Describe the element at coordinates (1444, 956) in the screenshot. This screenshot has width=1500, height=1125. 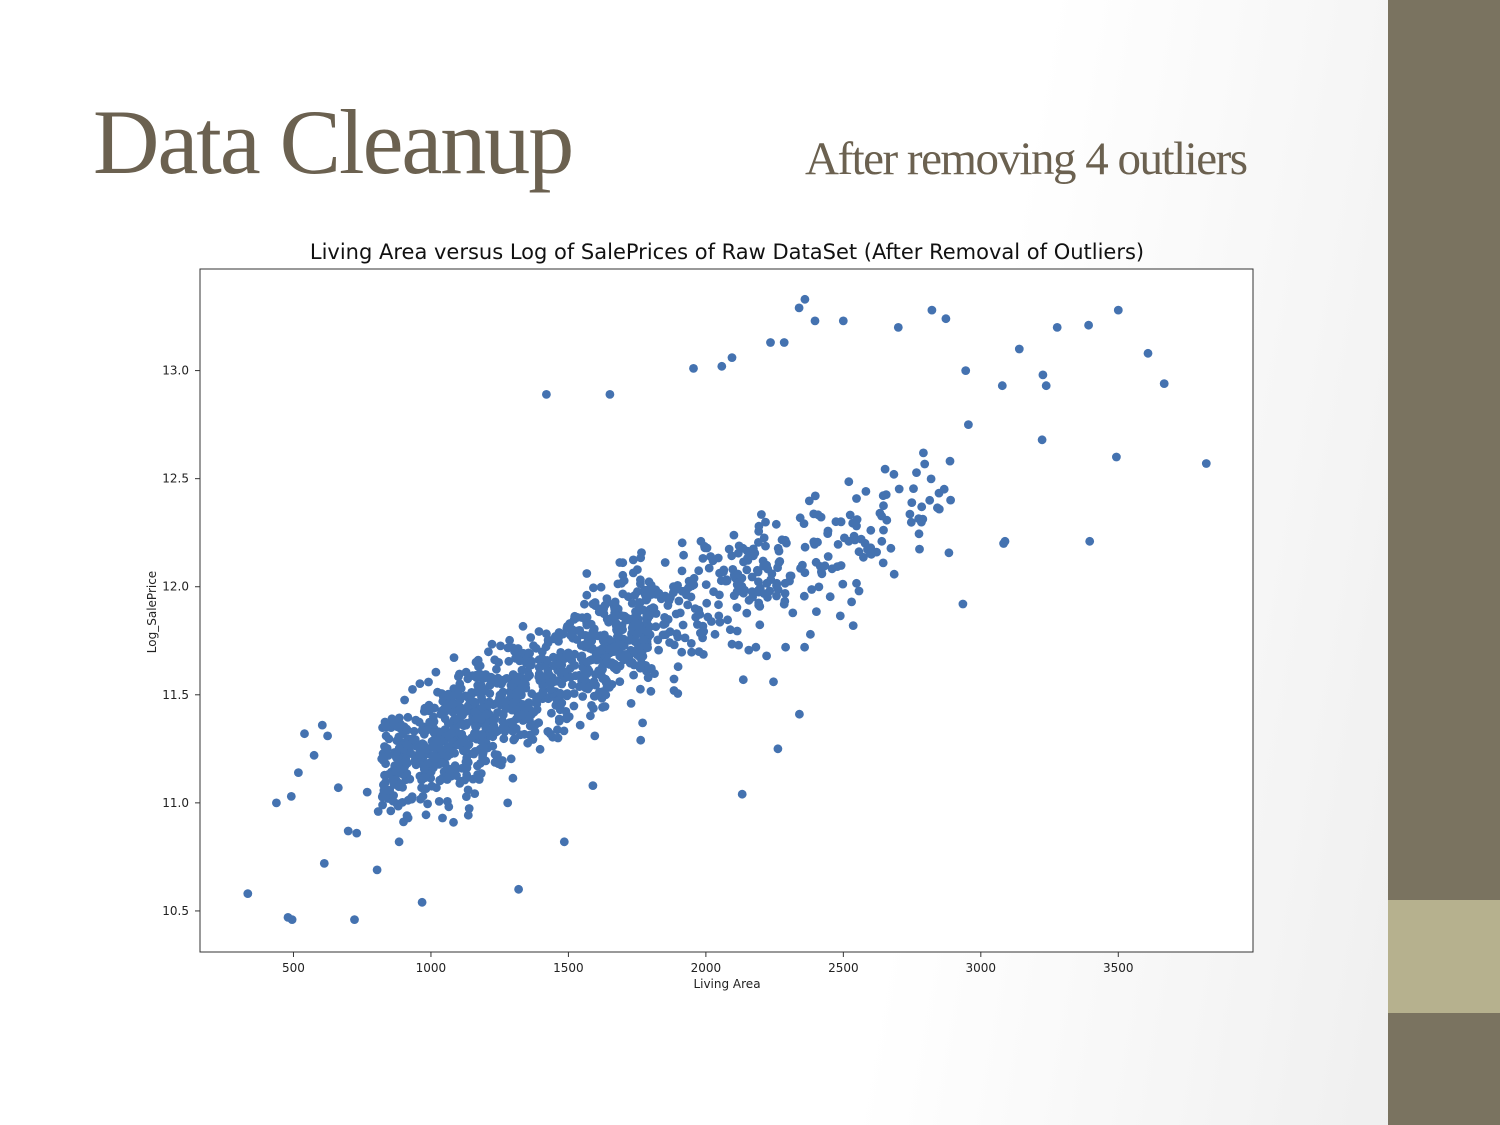
I see `sidebar-accent-block` at that location.